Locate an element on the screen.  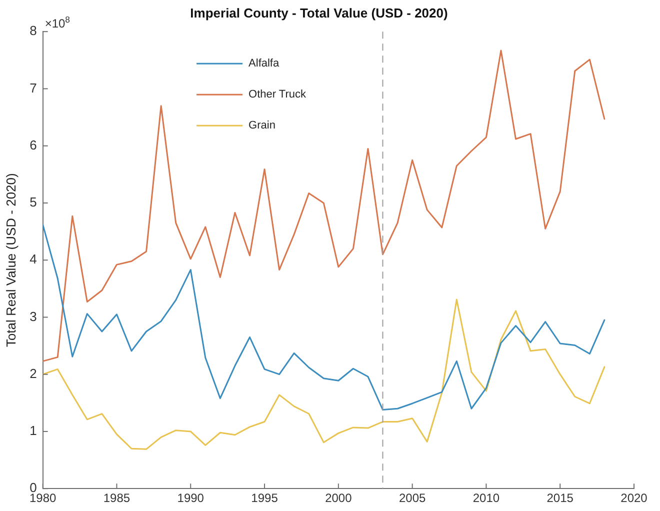
y-tick-label: 3 is located at coordinates (33, 316).